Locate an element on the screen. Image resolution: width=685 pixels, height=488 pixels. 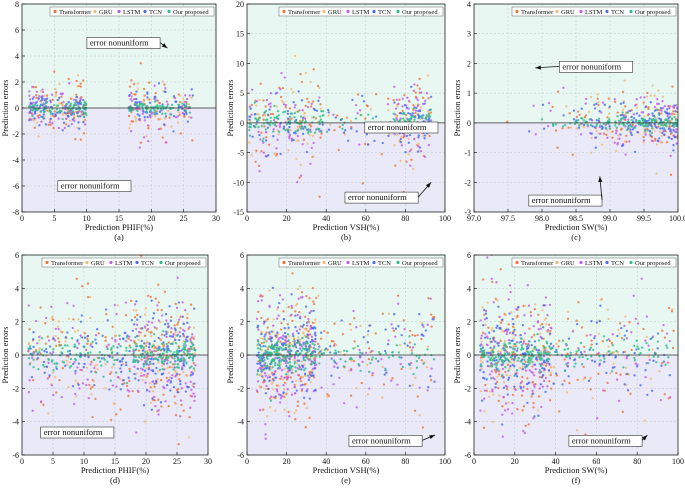
x-tick-label: 20 is located at coordinates (287, 461).